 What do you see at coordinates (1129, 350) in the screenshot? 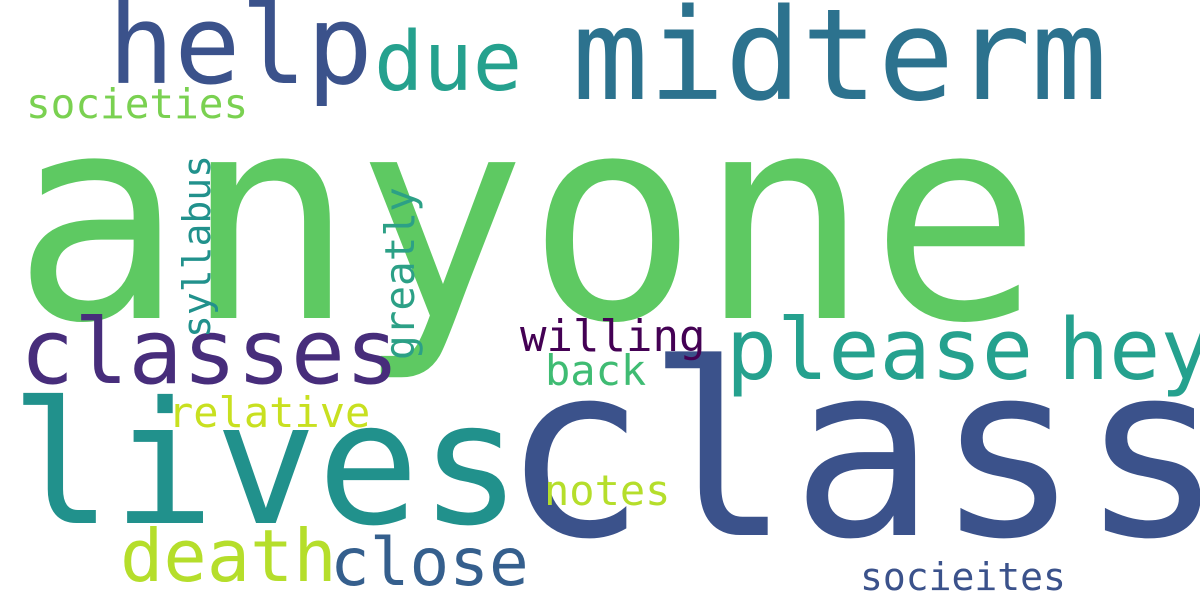
I see `word-hey: hey` at bounding box center [1129, 350].